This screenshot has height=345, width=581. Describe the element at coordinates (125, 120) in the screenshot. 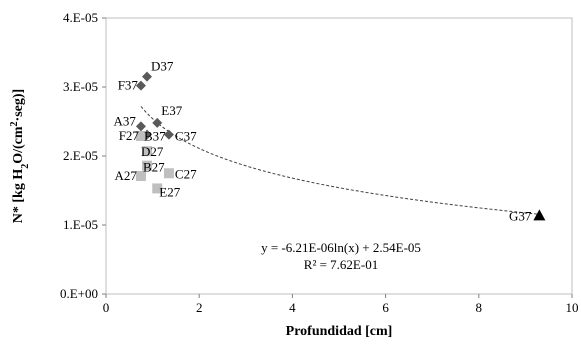

I see `point-label-a37: A37` at that location.